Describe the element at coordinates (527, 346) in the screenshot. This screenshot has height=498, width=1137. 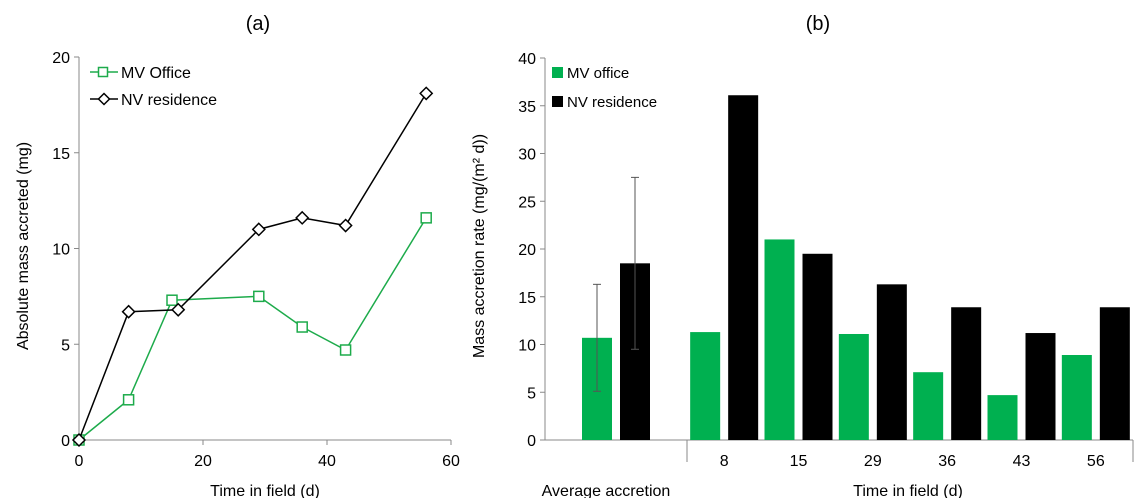
I see `panel-b-y-tick-label: 10` at that location.